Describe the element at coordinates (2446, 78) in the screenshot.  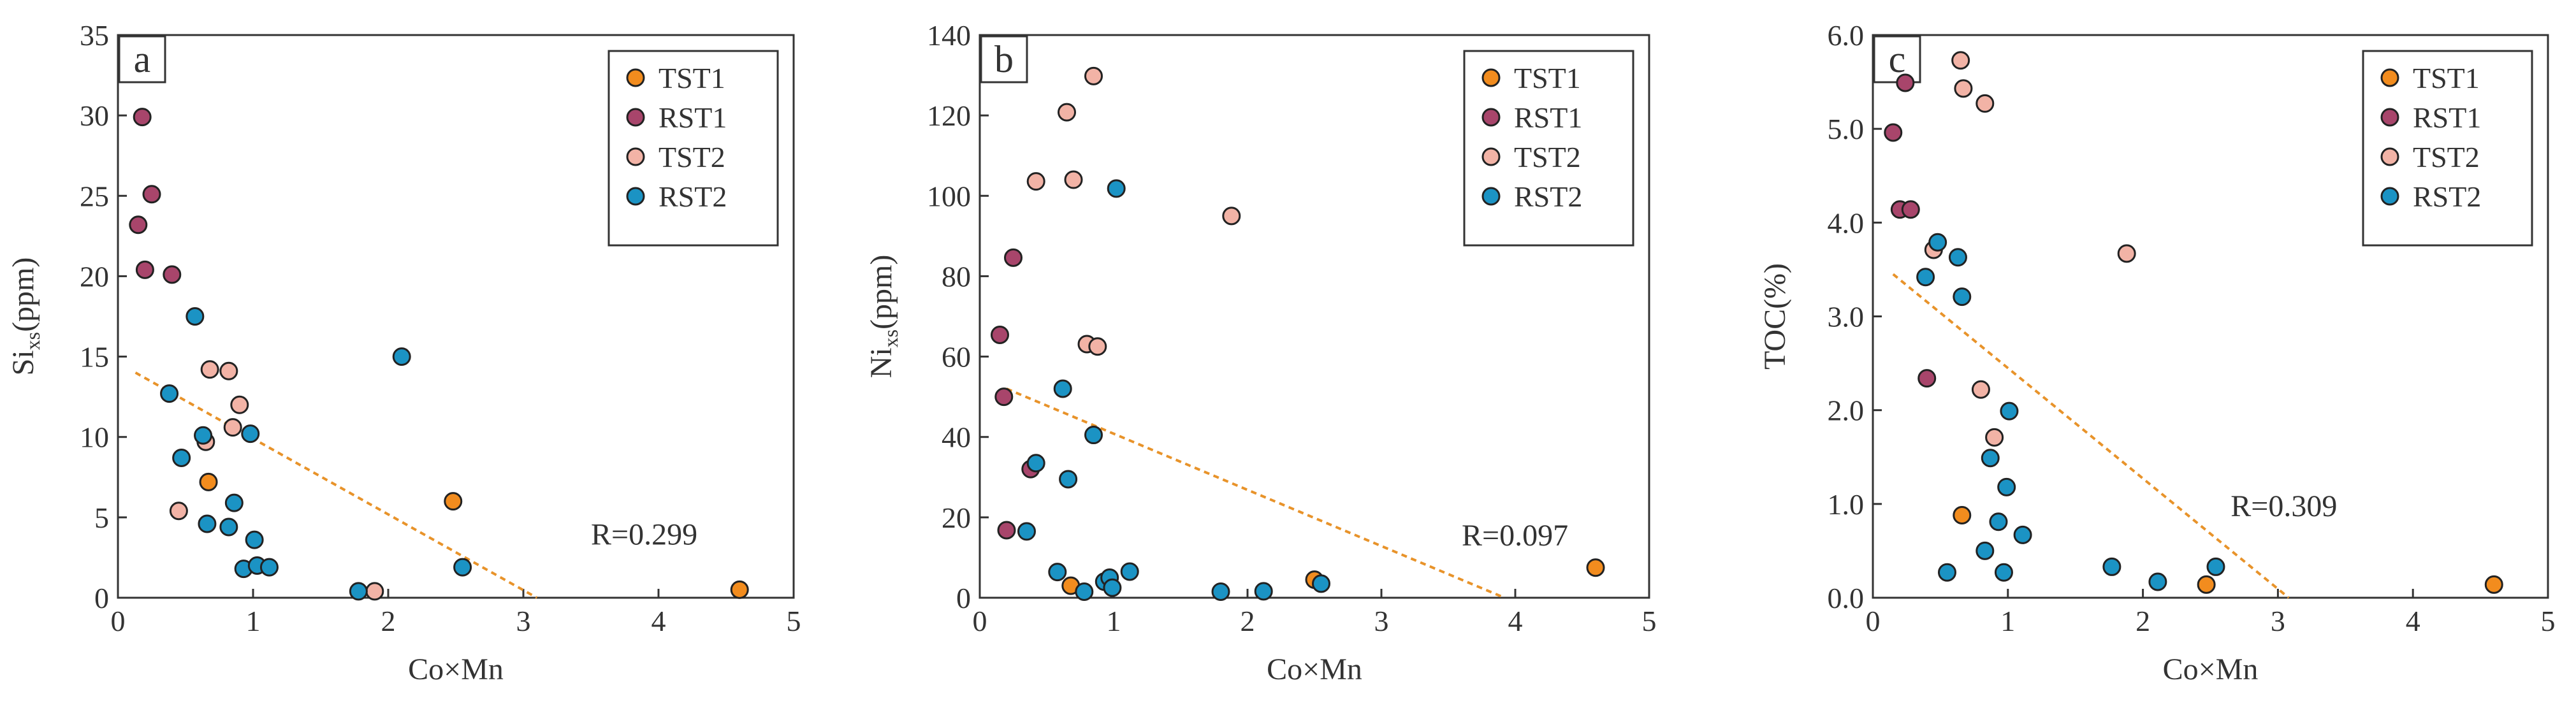
I see `legend-label-tst1: TST1` at that location.